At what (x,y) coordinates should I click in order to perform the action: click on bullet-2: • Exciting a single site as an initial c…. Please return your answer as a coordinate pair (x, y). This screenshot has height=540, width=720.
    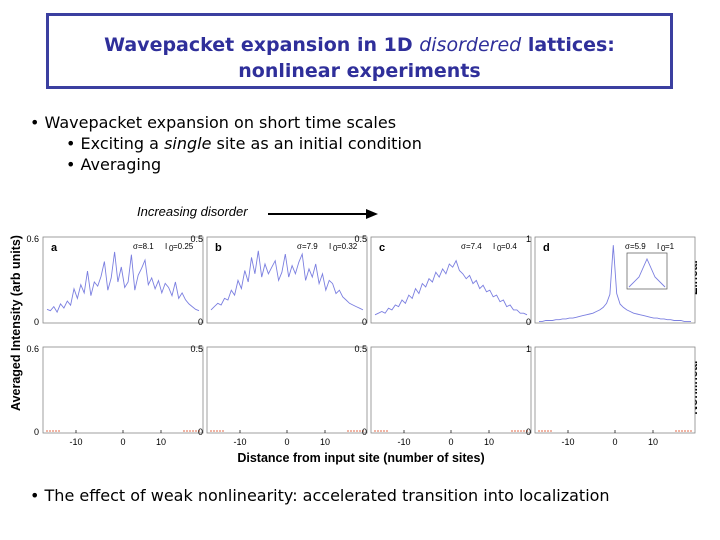
    Looking at the image, I should click on (244, 143).